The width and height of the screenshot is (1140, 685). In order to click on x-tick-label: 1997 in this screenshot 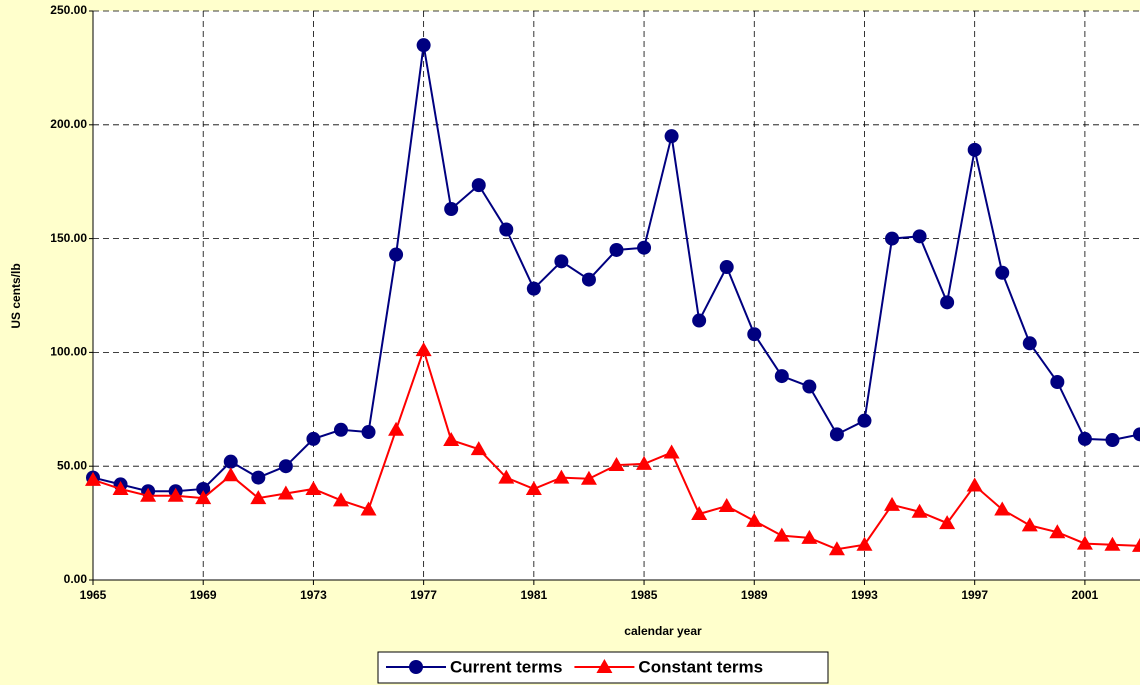, I will do `click(974, 595)`.